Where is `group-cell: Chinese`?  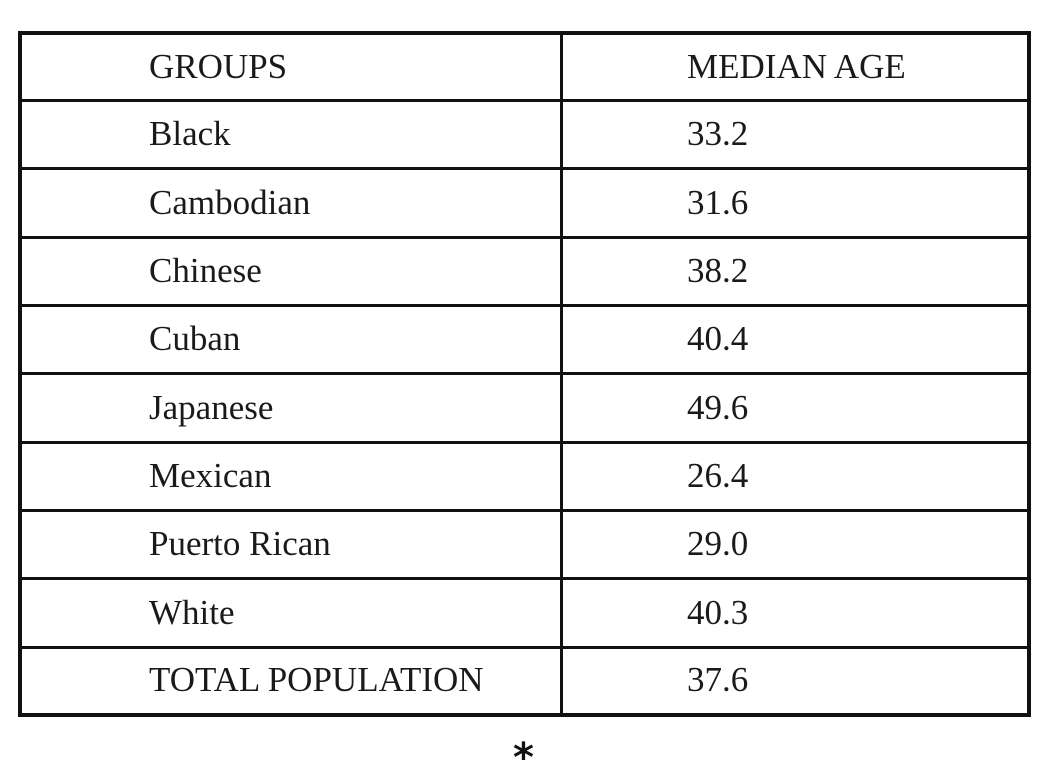
group-cell: Chinese is located at coordinates (292, 271).